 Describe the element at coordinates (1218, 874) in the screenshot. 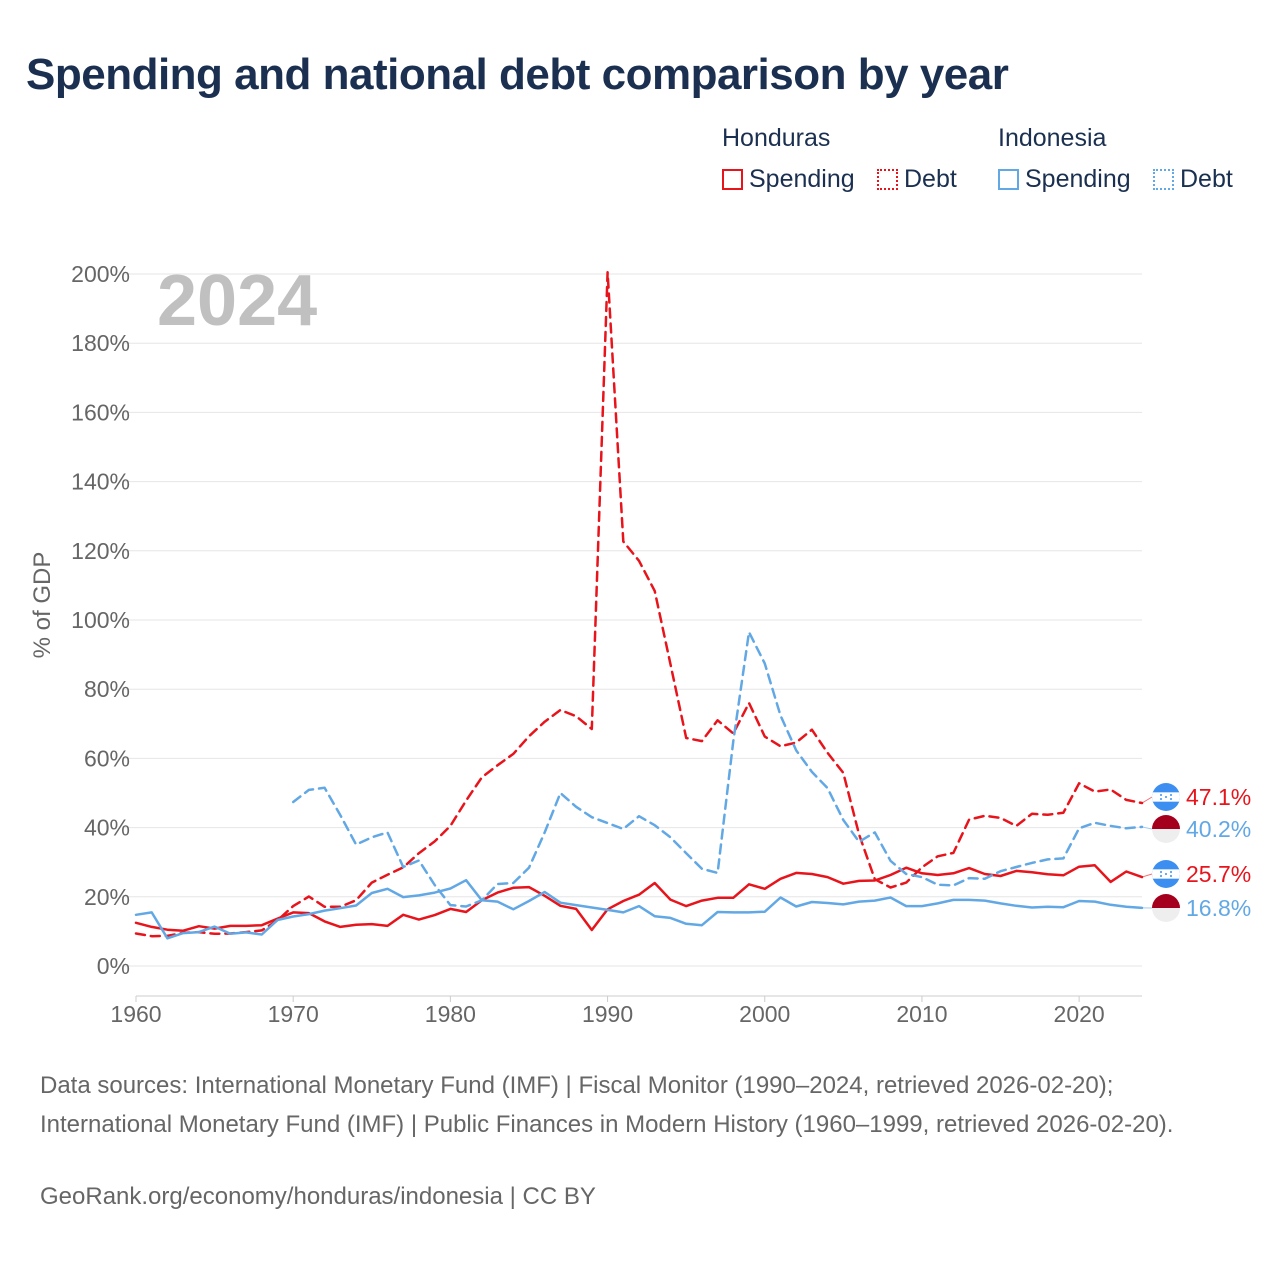

I see `end-value-honduras-spending: 25.7%` at that location.